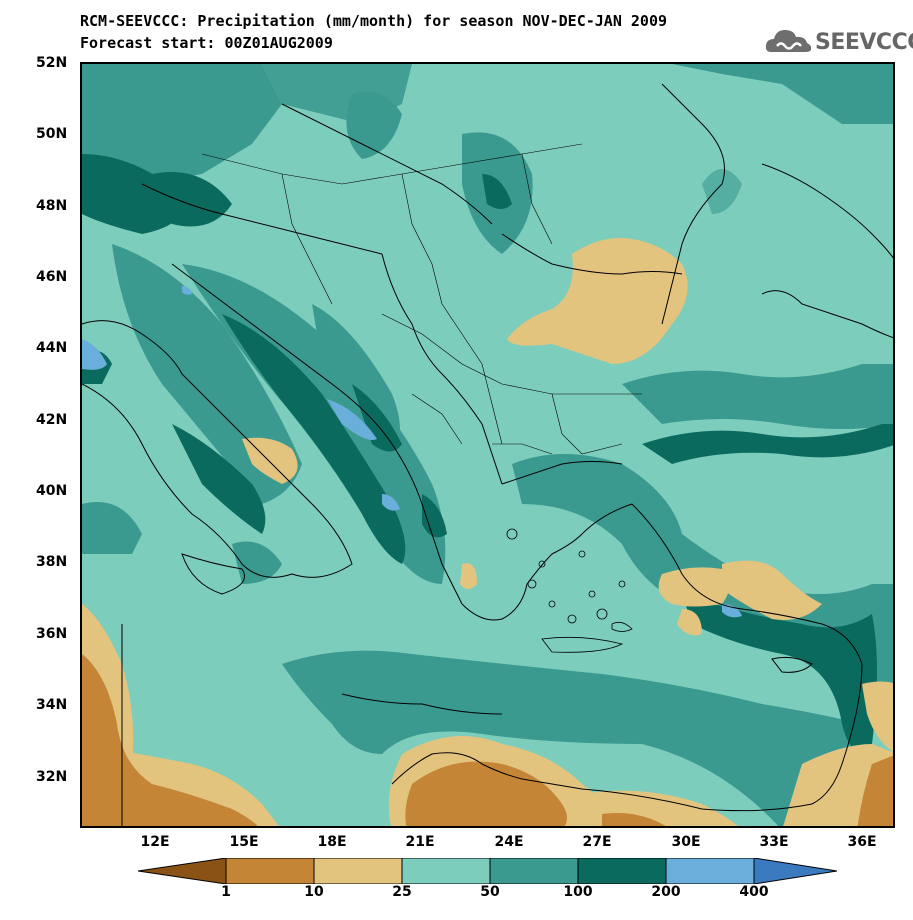  Describe the element at coordinates (402, 892) in the screenshot. I see `colorbar-label: 25` at that location.